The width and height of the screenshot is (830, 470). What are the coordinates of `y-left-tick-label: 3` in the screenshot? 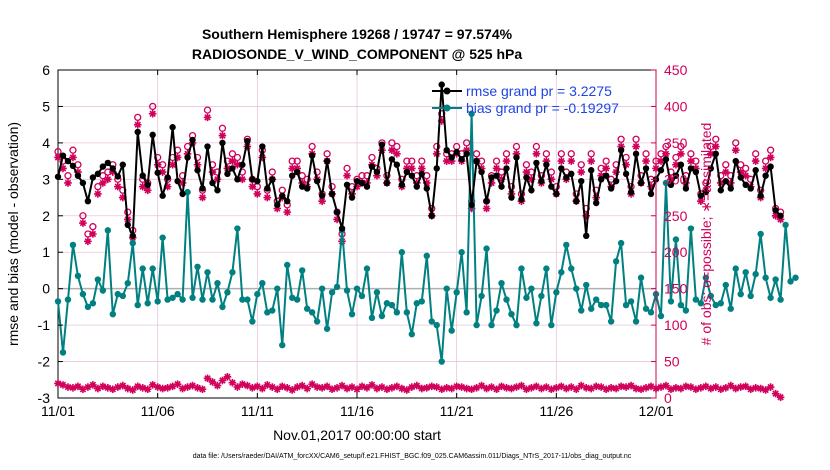 It's located at (46, 179).